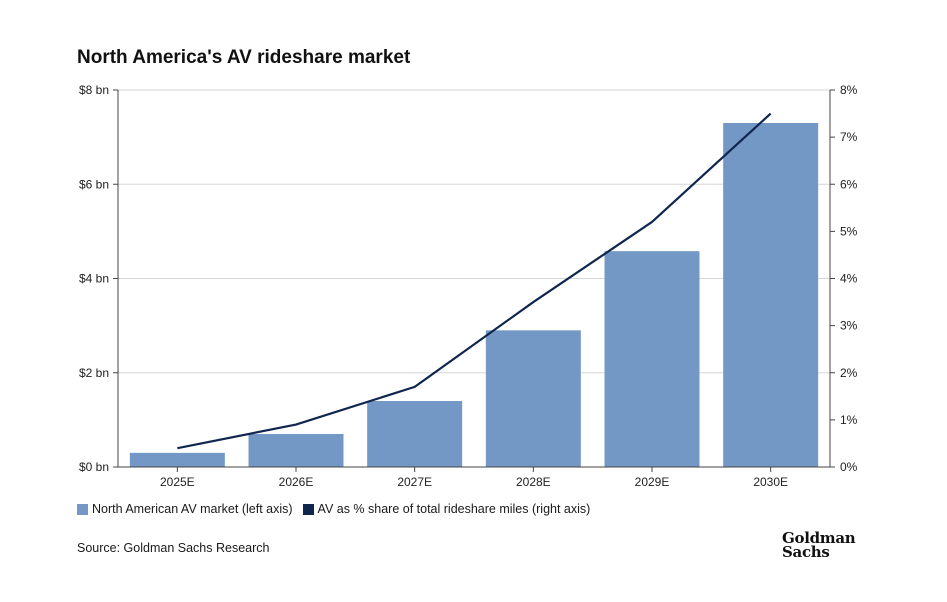 The width and height of the screenshot is (947, 602). What do you see at coordinates (533, 482) in the screenshot?
I see `x-axis-tick-label: 2028E` at bounding box center [533, 482].